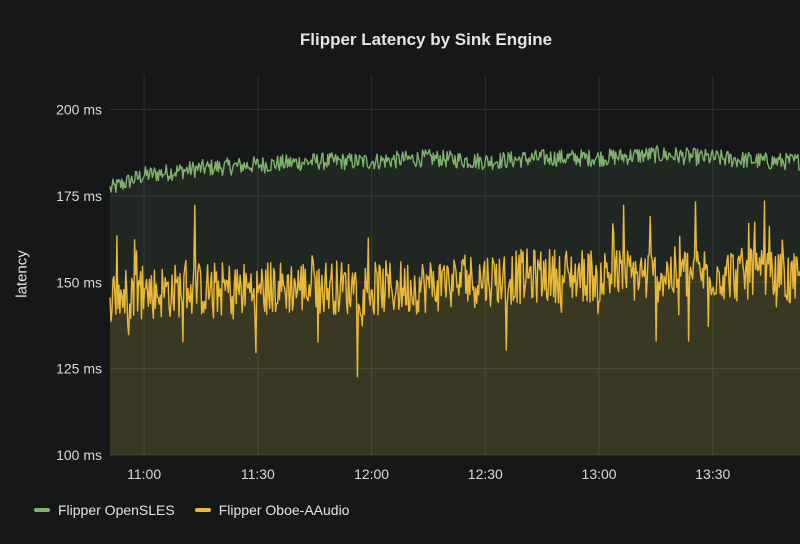 The width and height of the screenshot is (800, 544). I want to click on y-tick-label: 100 ms, so click(79, 455).